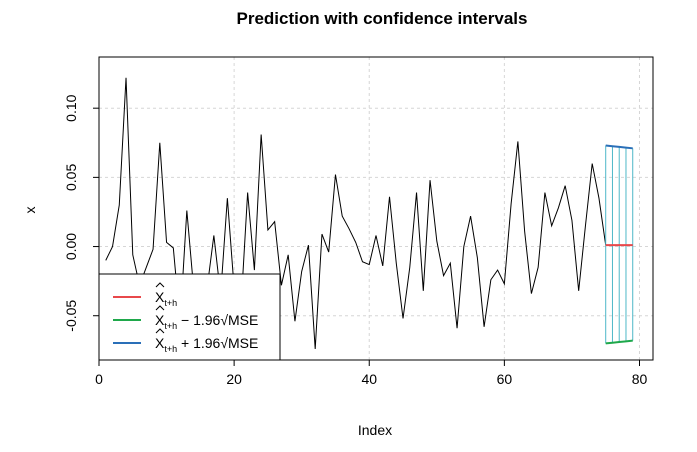 The height and width of the screenshot is (452, 697). I want to click on legend-label: Xt+h − 1.96√MSE, so click(206, 321).